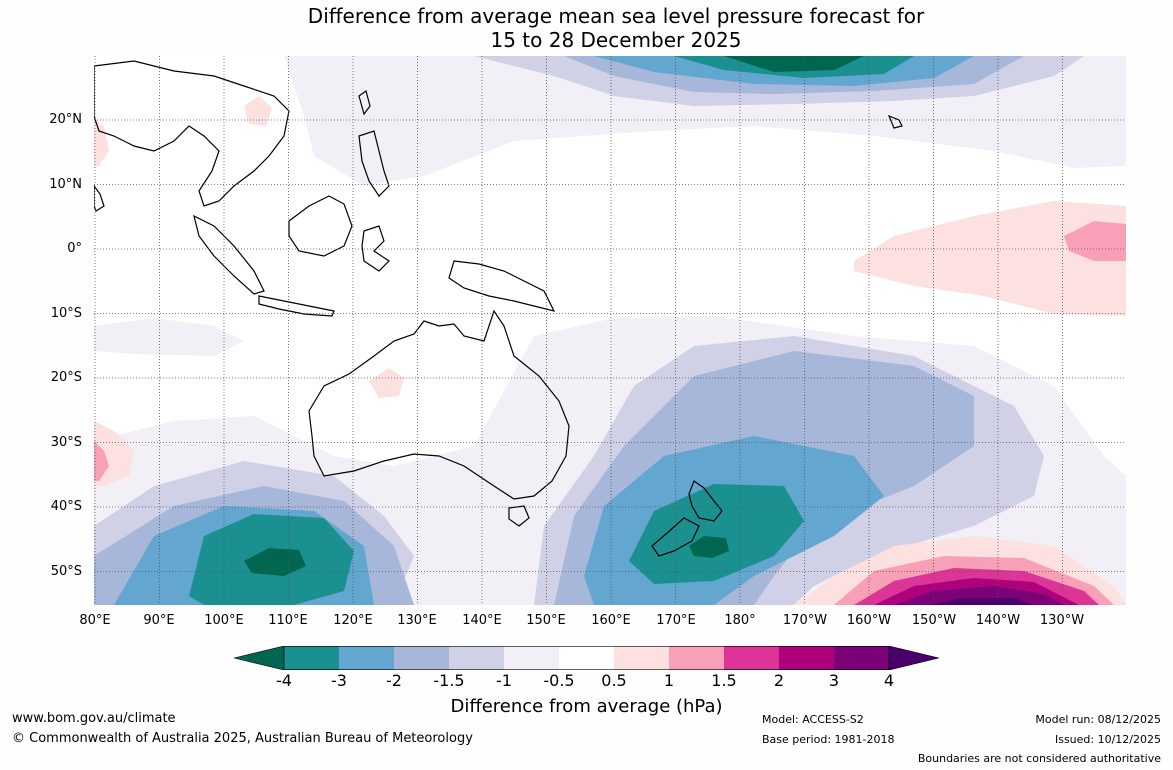 The width and height of the screenshot is (1173, 770). Describe the element at coordinates (669, 680) in the screenshot. I see `colorbar-tick-label: 1` at that location.